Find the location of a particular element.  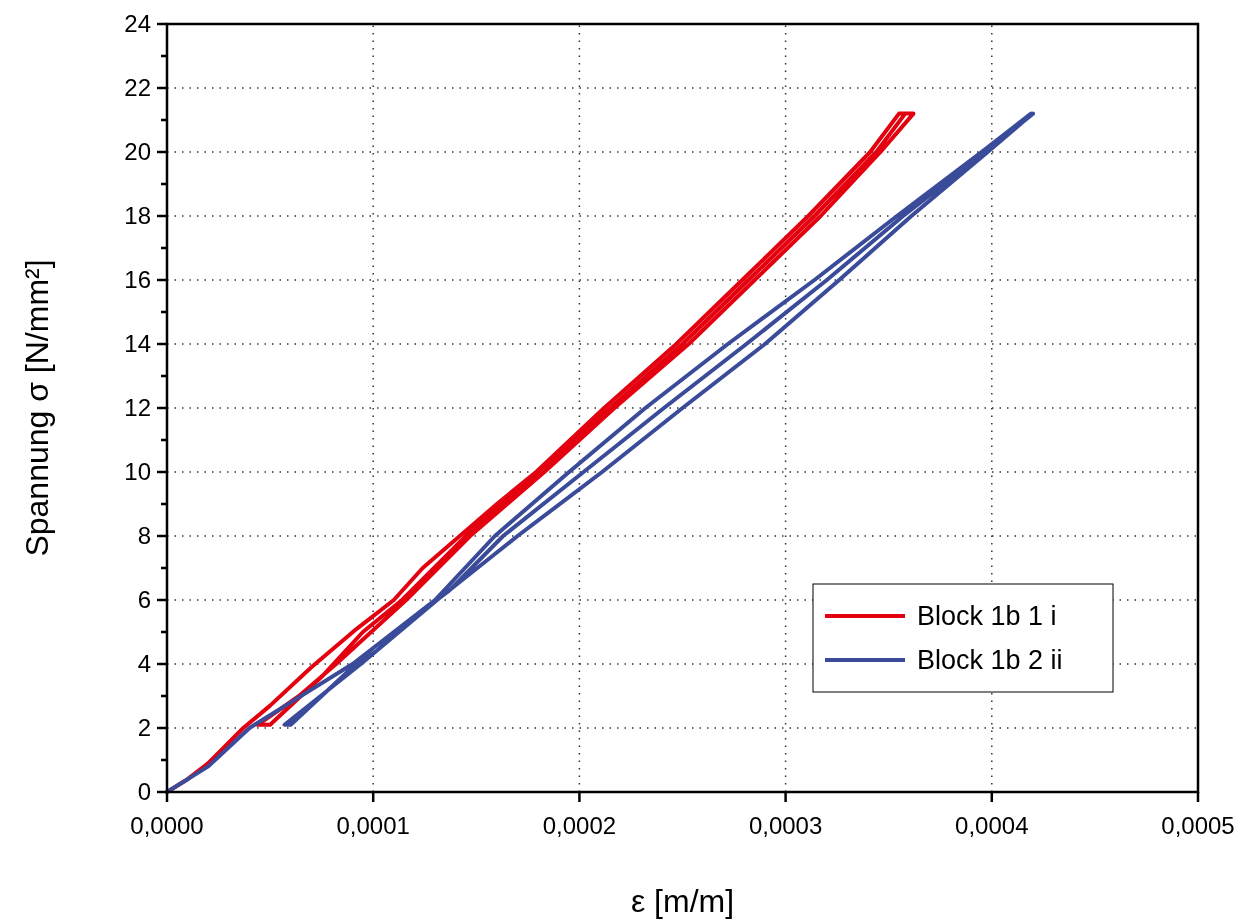

y-tick-label: 20 is located at coordinates (137, 152).